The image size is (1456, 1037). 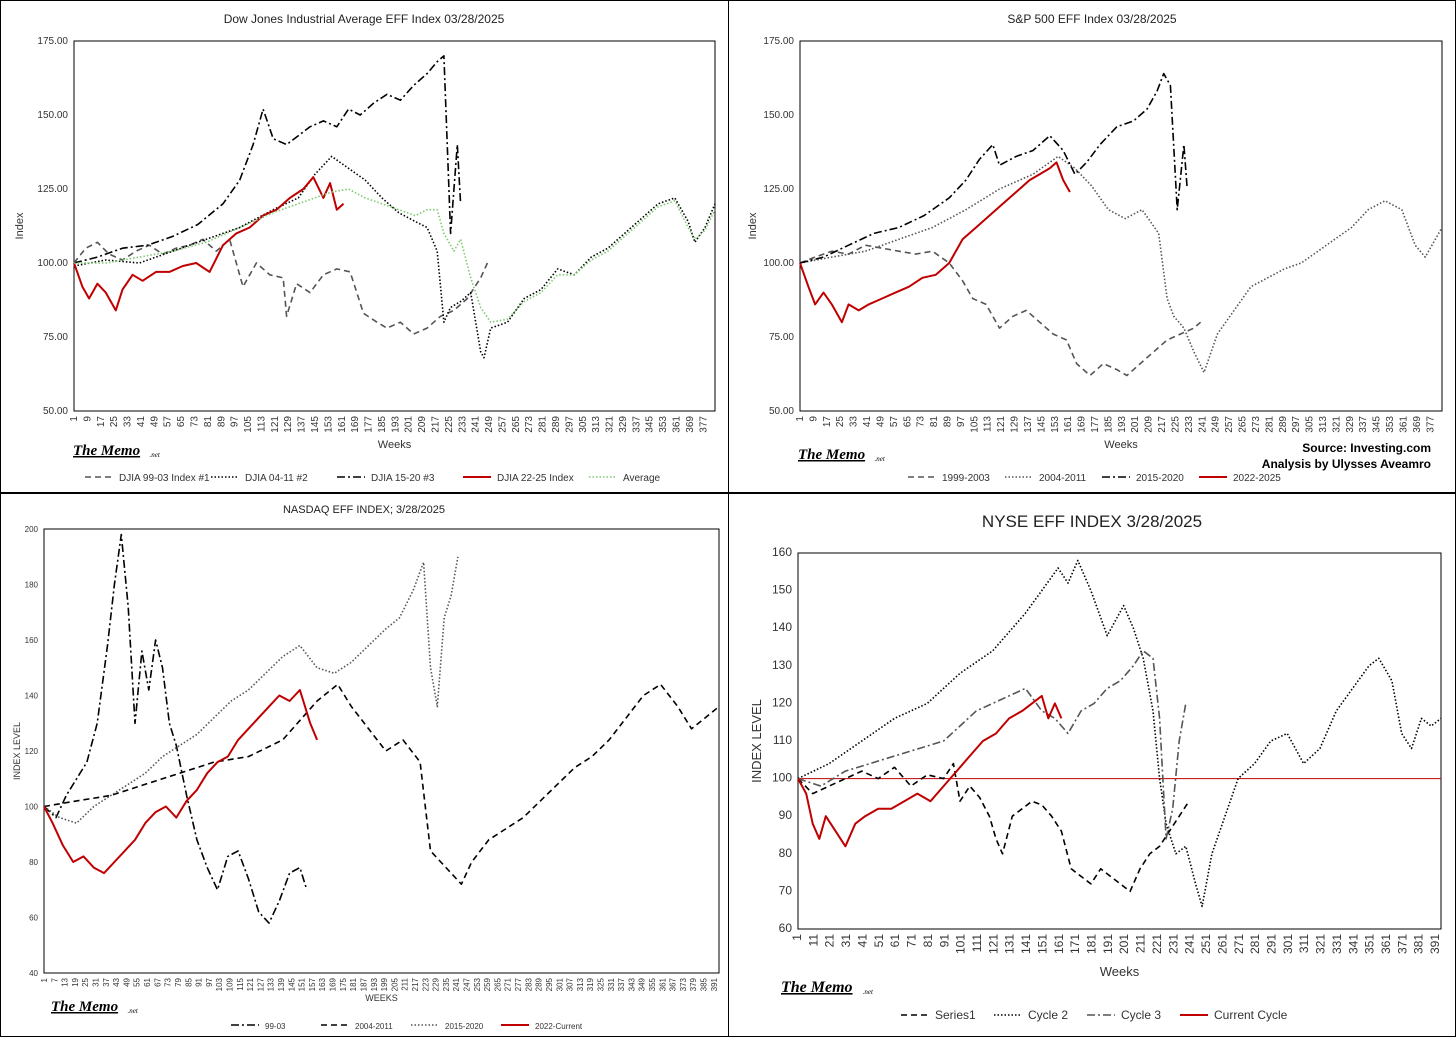 What do you see at coordinates (1026, 944) in the screenshot?
I see `x-tick-label: 141` at bounding box center [1026, 944].